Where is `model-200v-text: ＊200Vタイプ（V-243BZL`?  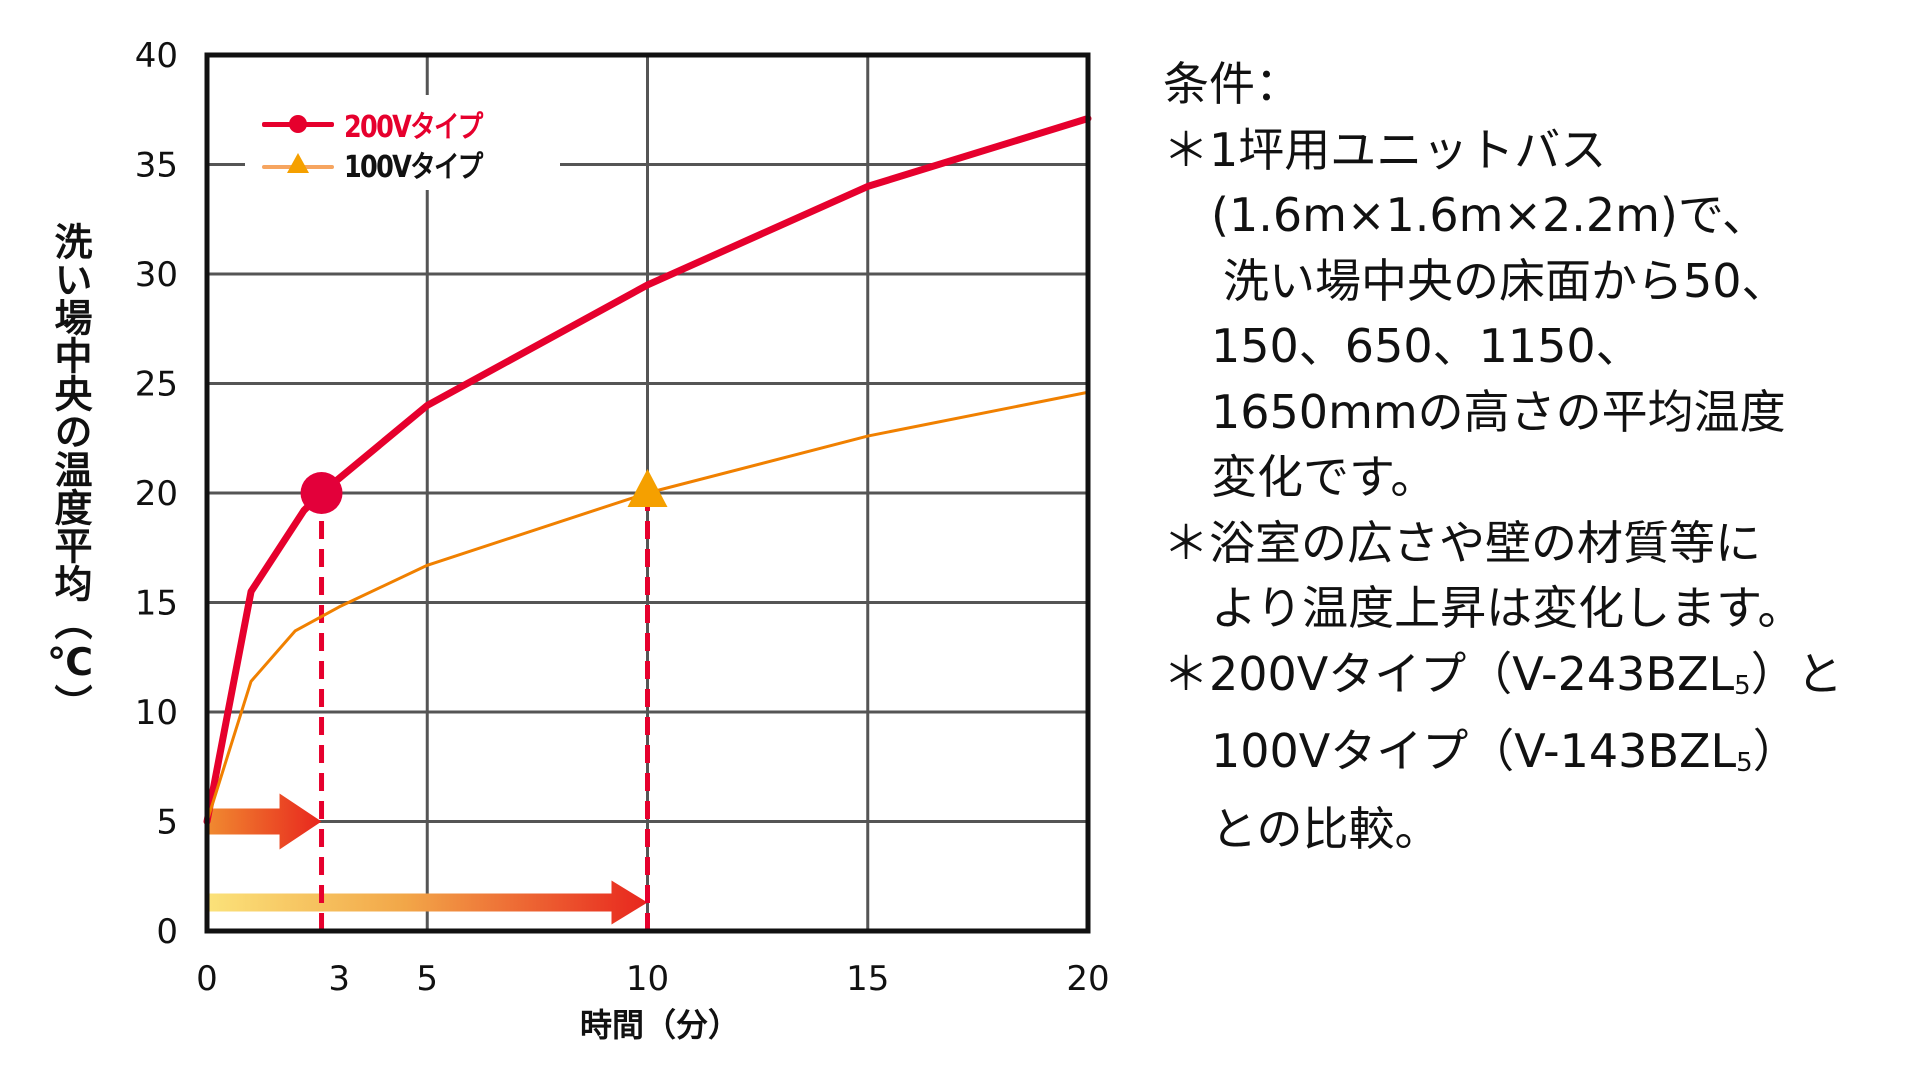
model-200v-text: ＊200Vタイプ（V-243BZL is located at coordinates (1449, 673).